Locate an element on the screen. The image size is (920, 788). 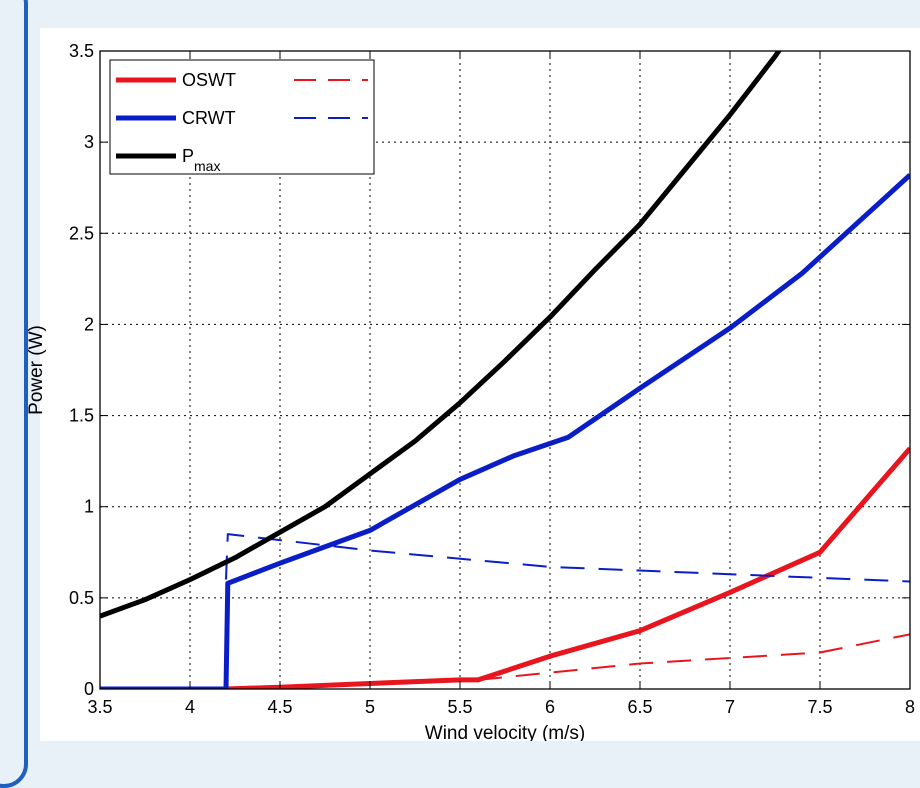
x-tick-label: 5 is located at coordinates (370, 707).